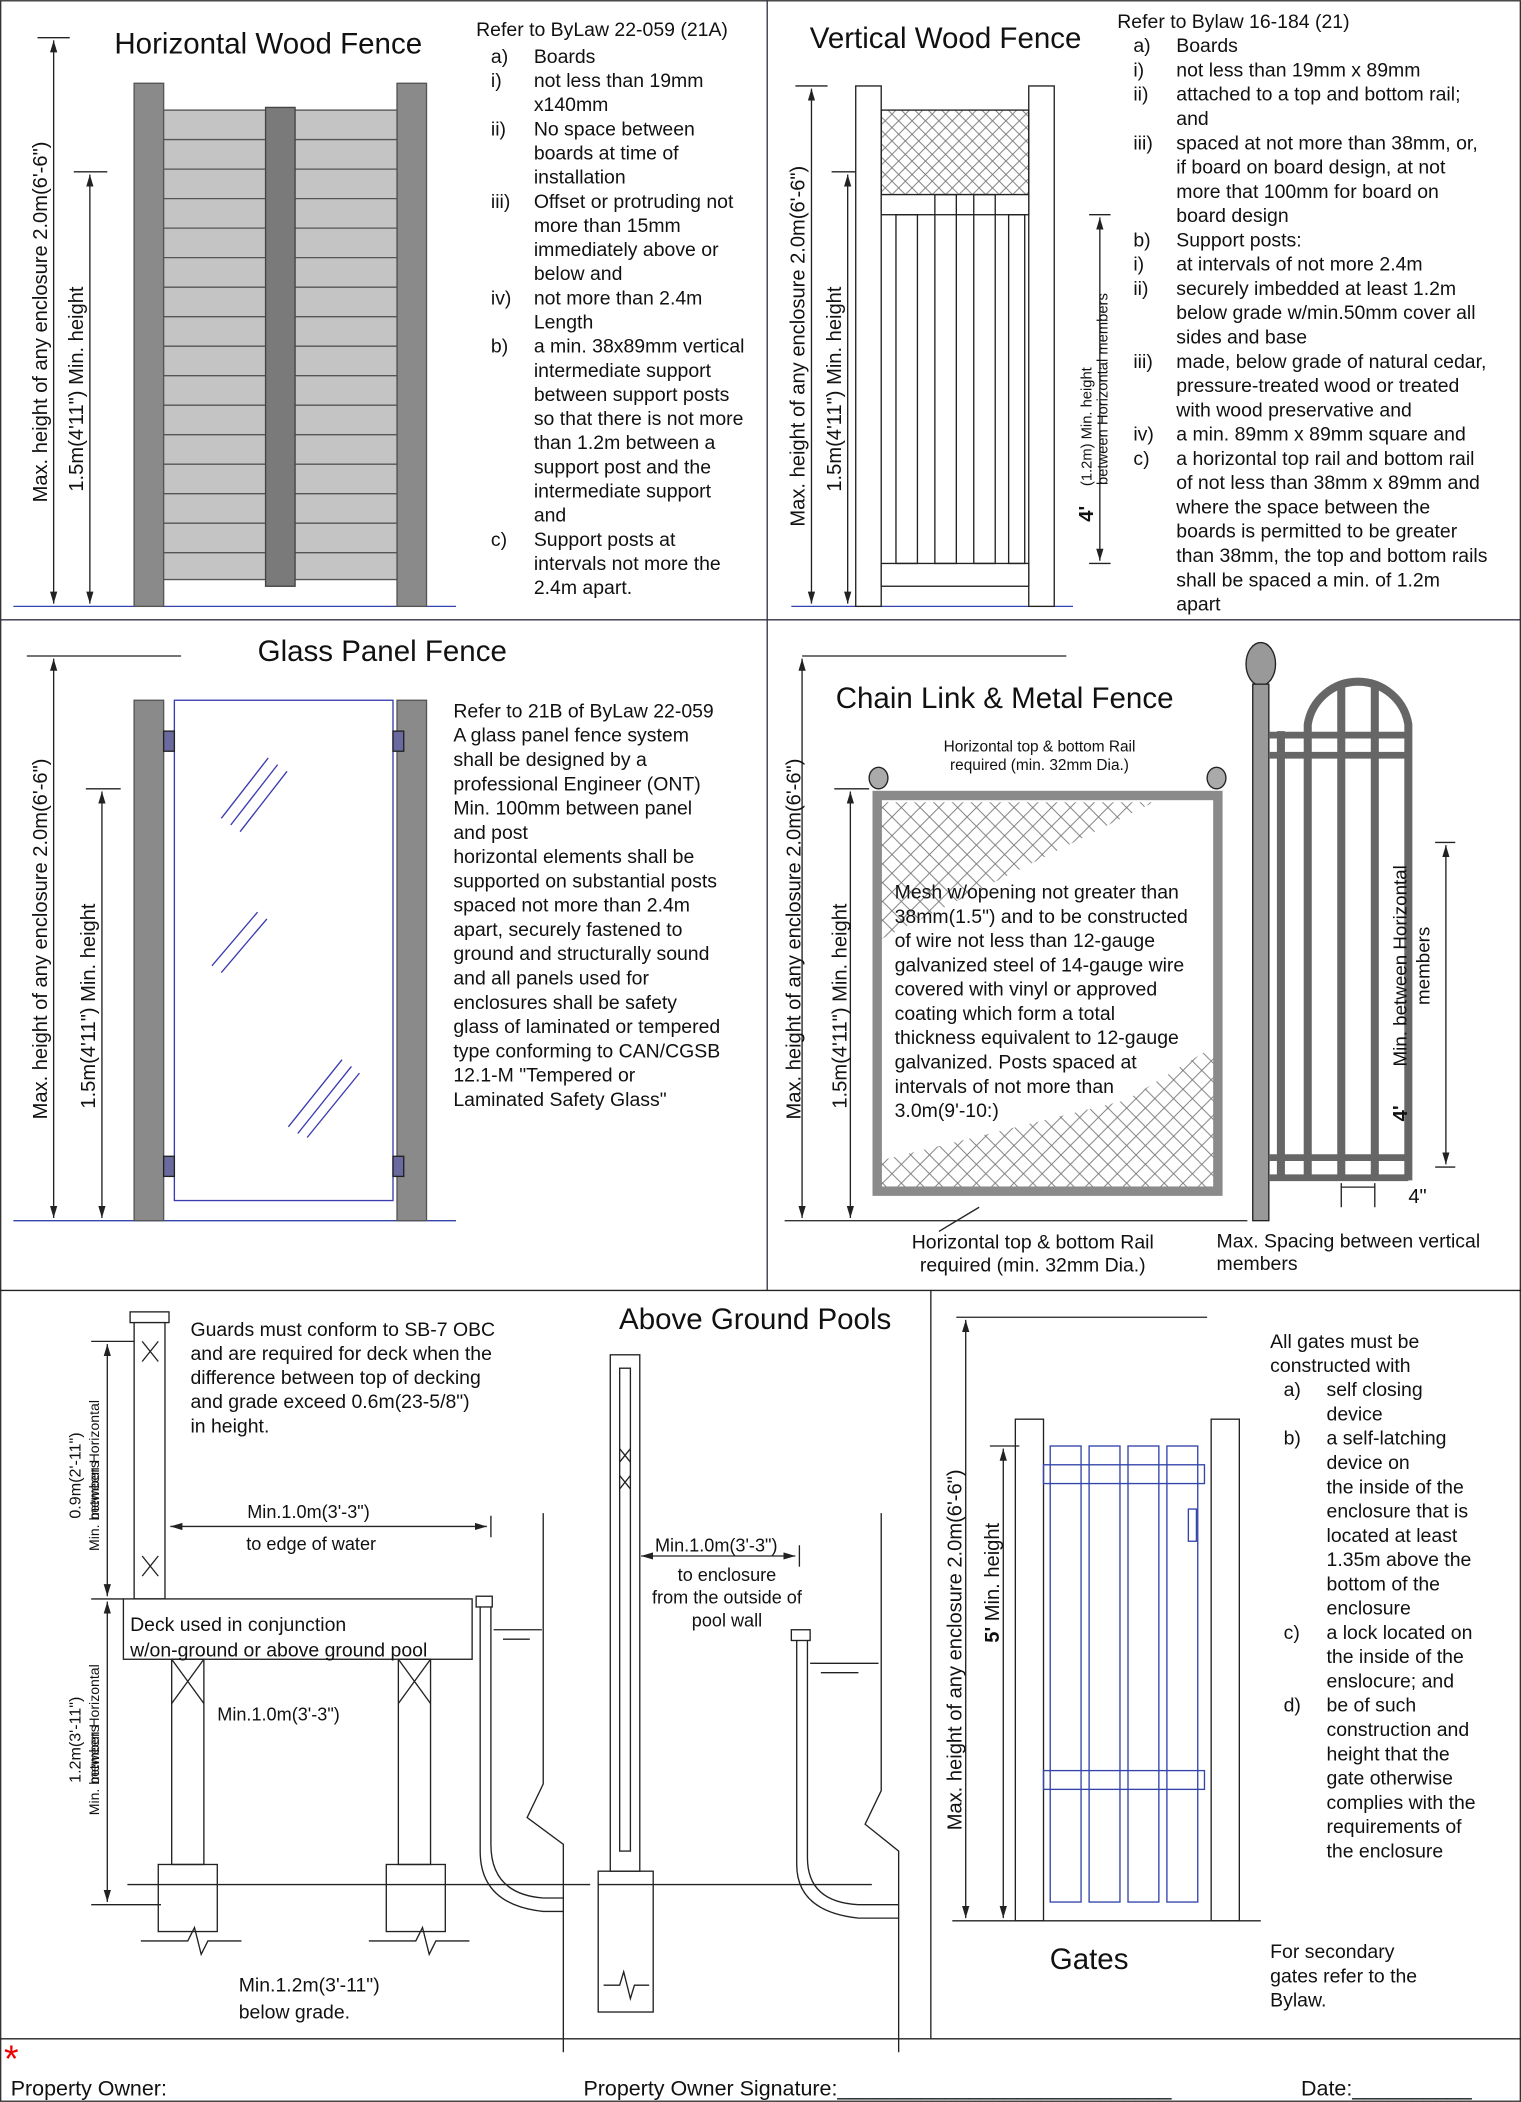 The height and width of the screenshot is (2102, 1521). What do you see at coordinates (335, 1378) in the screenshot?
I see `note-text: difference between top of decking` at bounding box center [335, 1378].